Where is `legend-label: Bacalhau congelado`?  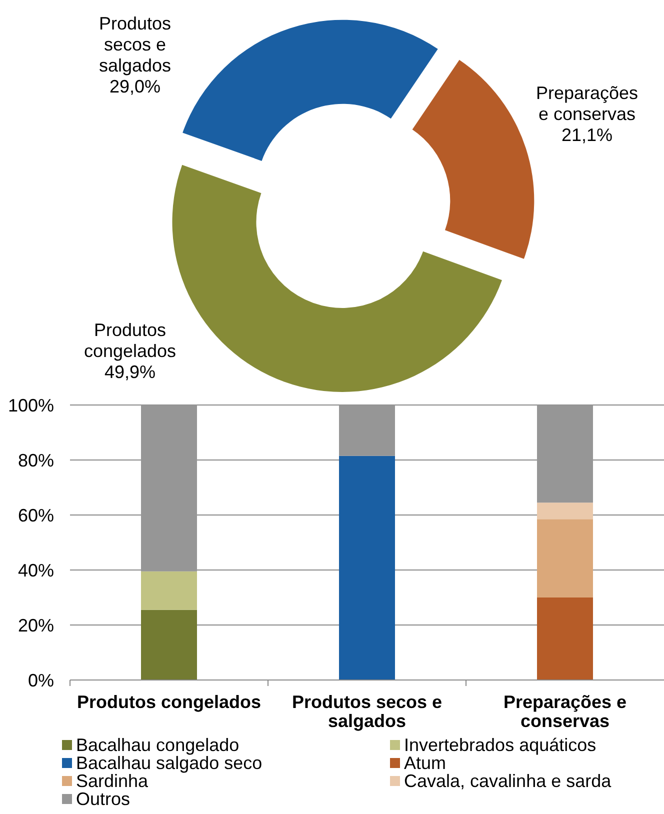 legend-label: Bacalhau congelado is located at coordinates (158, 745).